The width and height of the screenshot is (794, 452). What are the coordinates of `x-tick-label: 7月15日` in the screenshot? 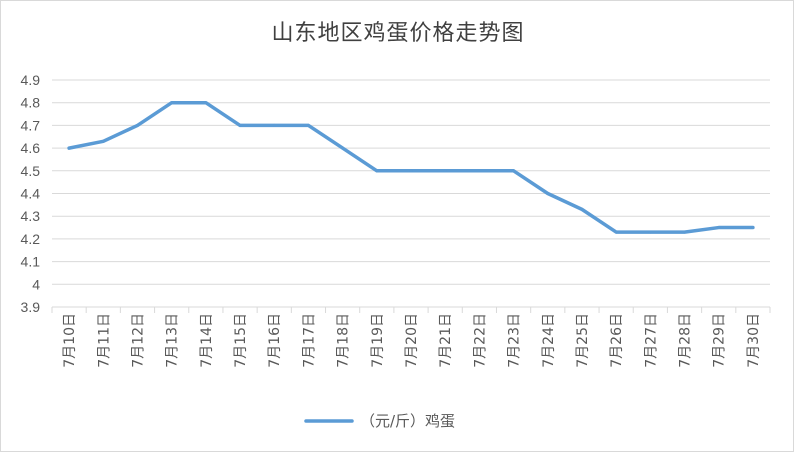 It's located at (241, 340).